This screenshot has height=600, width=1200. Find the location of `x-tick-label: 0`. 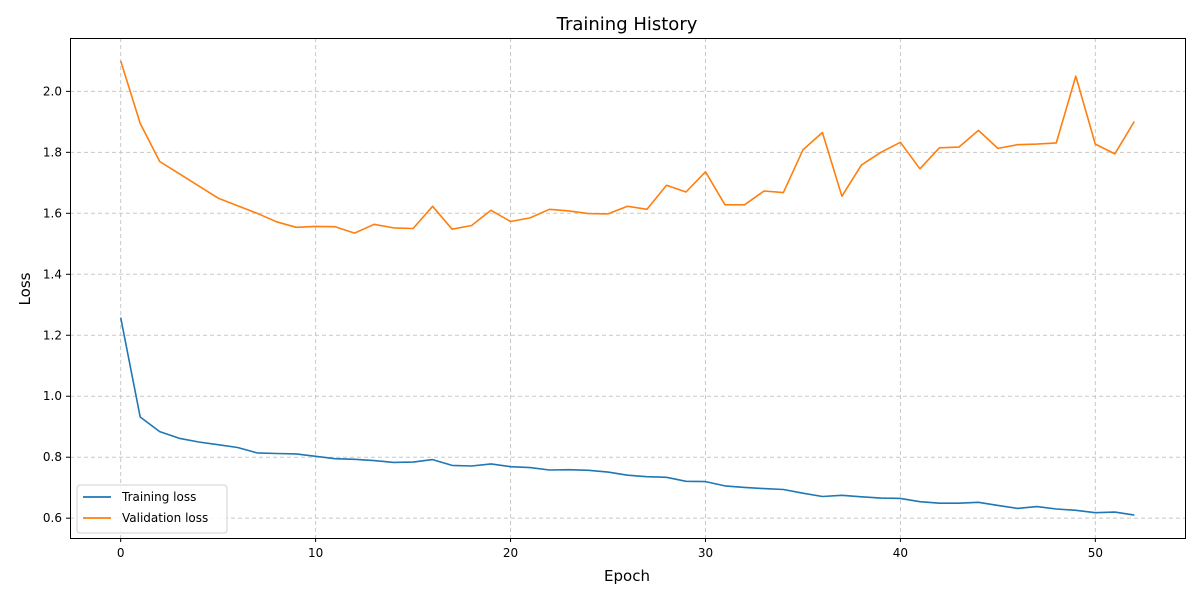

x-tick-label: 0 is located at coordinates (121, 553).